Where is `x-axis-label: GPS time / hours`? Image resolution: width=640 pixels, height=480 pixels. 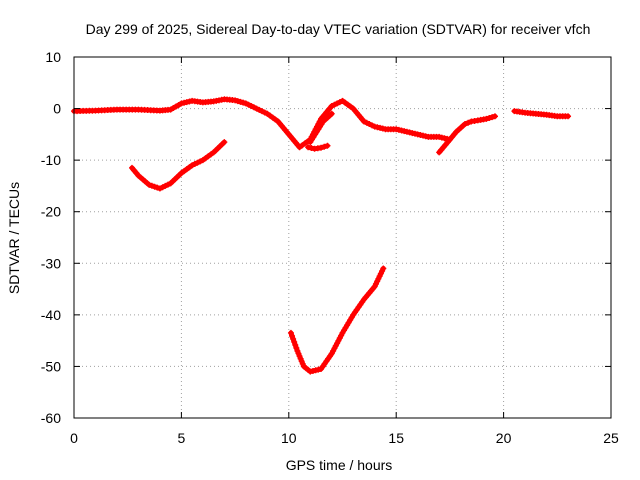 x-axis-label: GPS time / hours is located at coordinates (339, 465).